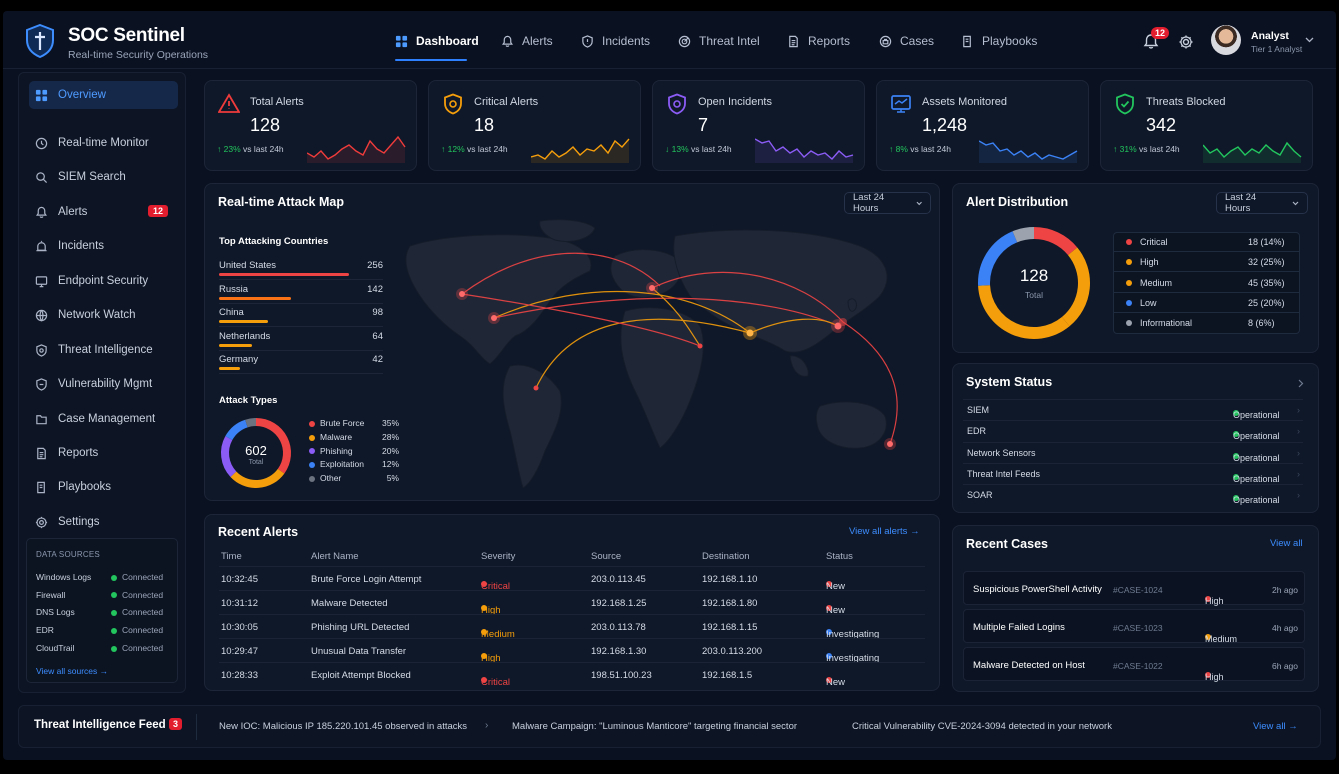  I want to click on severity-dot, so click(484, 680).